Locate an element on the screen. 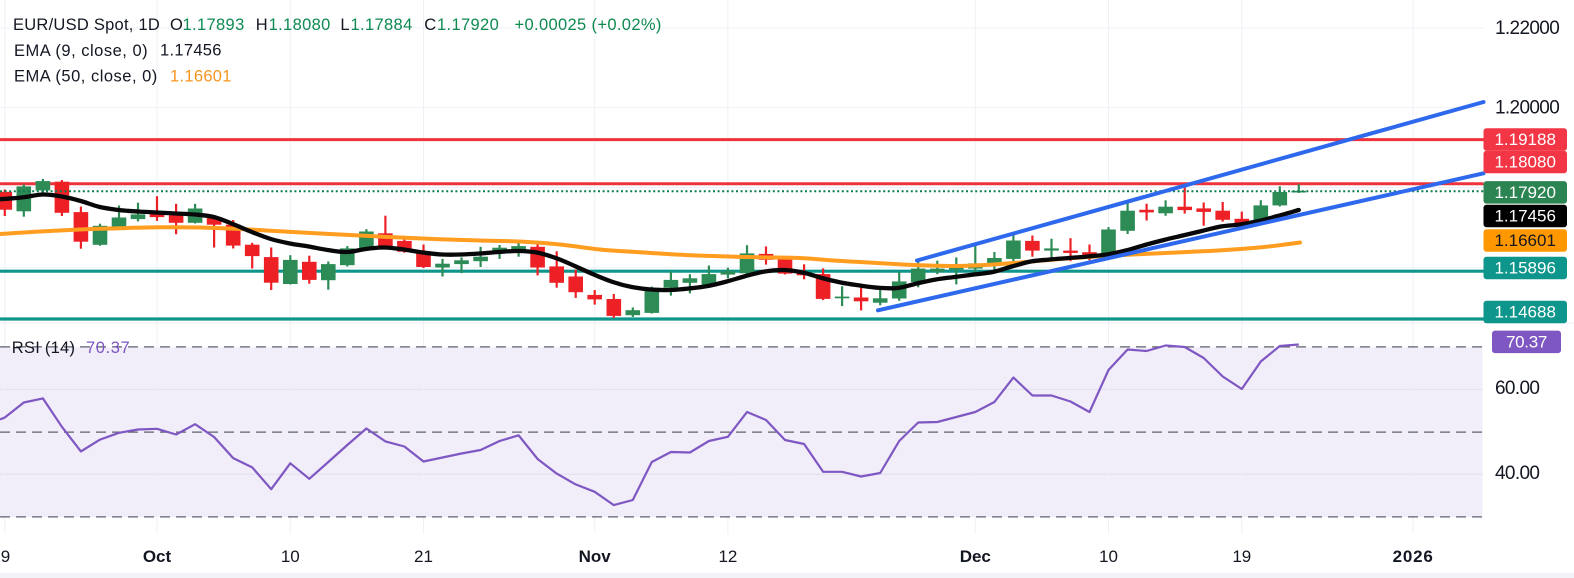 The height and width of the screenshot is (578, 1574). svg-text: 1.15896 is located at coordinates (1524, 268).